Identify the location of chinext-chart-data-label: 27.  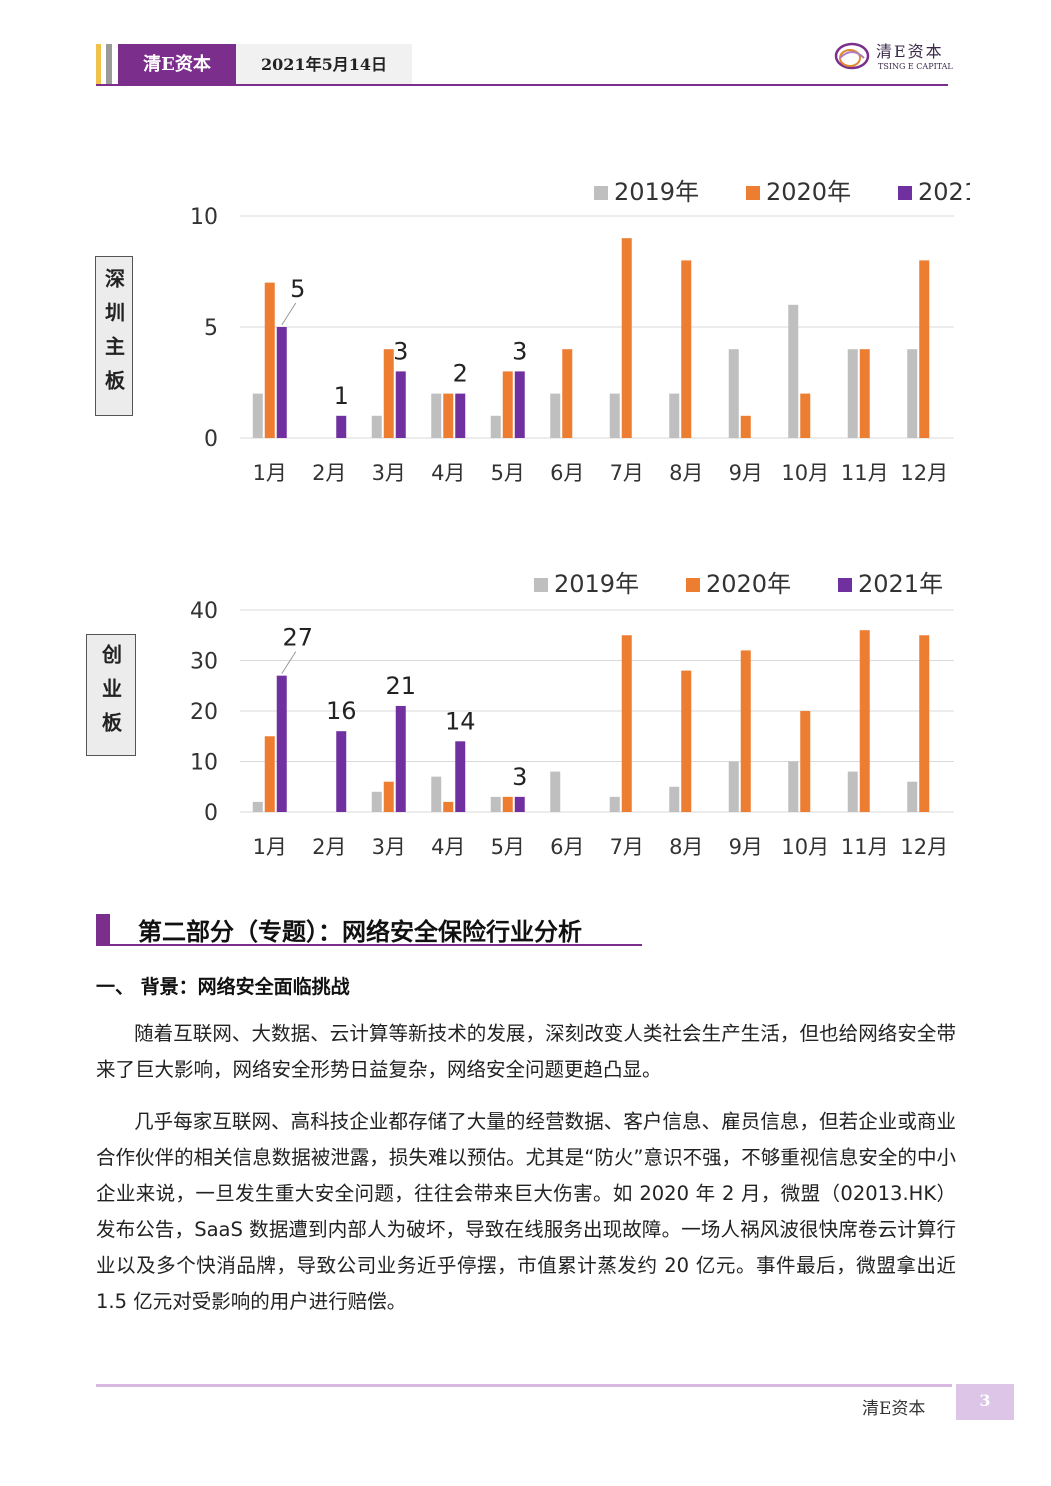
(297, 638).